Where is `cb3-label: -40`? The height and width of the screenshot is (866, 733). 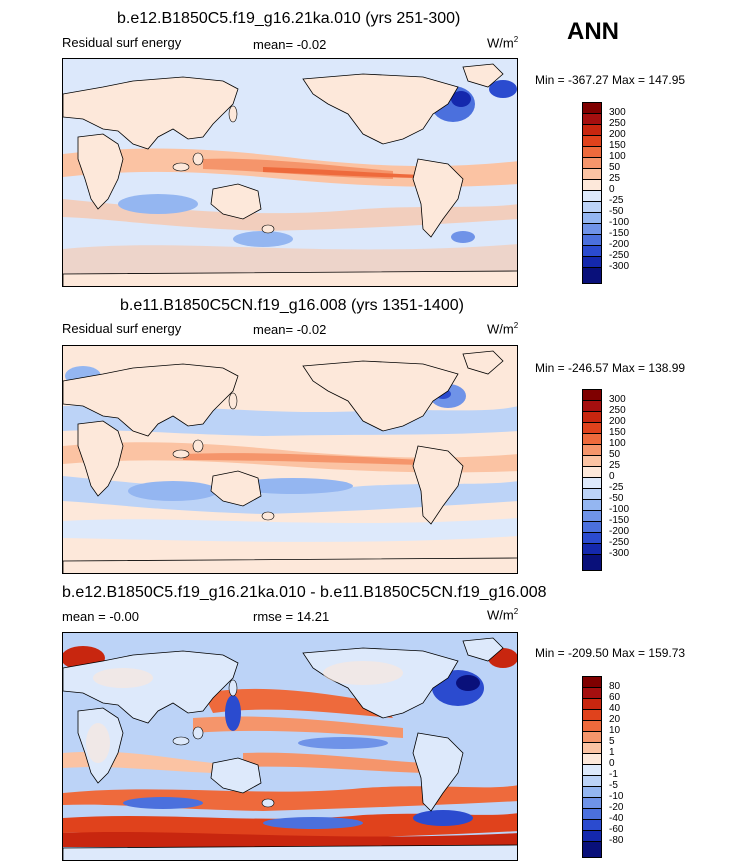
cb3-label: -40 is located at coordinates (616, 818).